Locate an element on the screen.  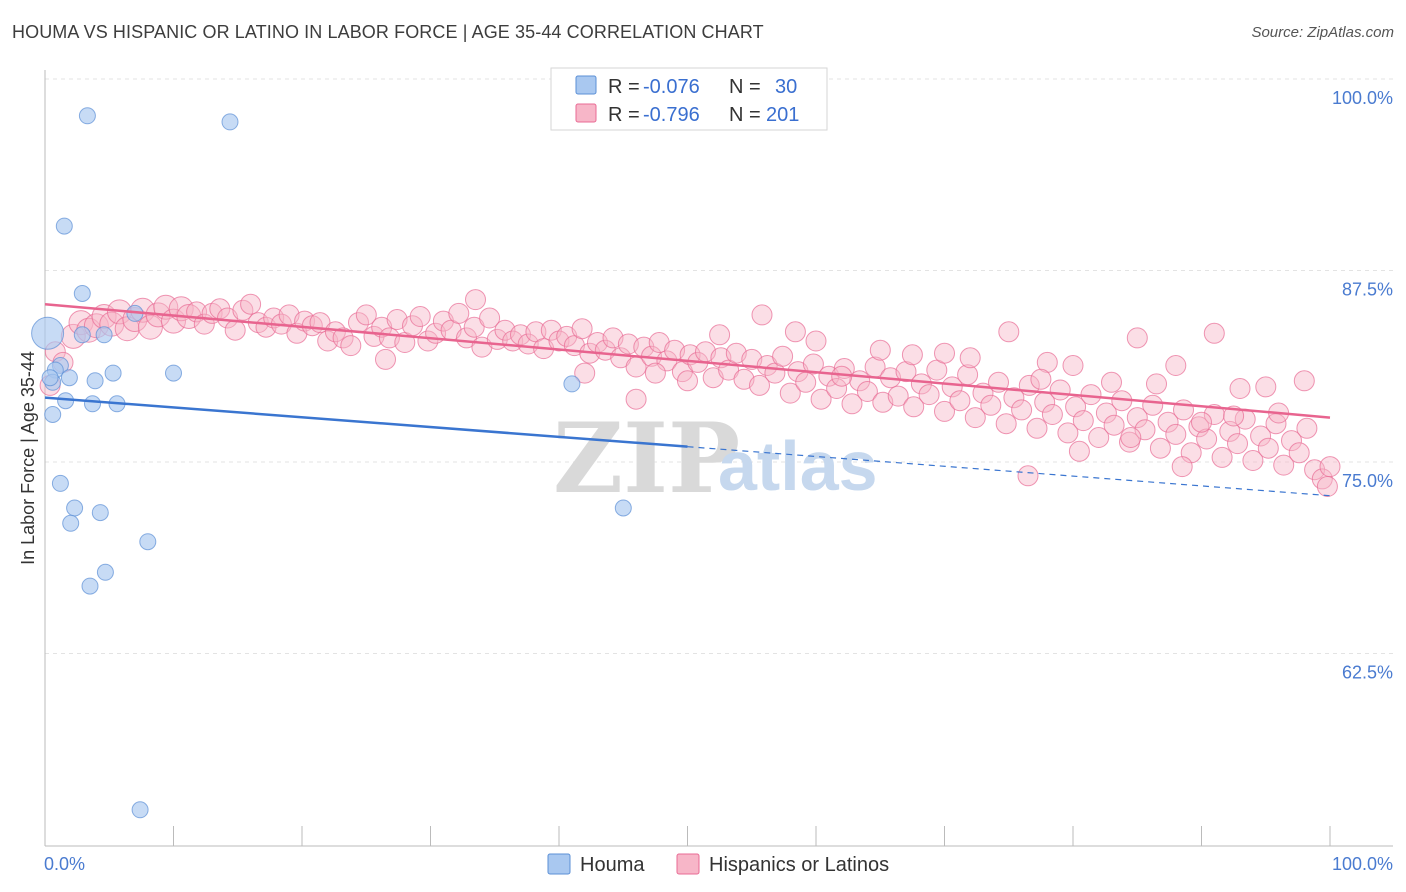
bottom-legend-label-houma: Houma is located at coordinates (612, 865).